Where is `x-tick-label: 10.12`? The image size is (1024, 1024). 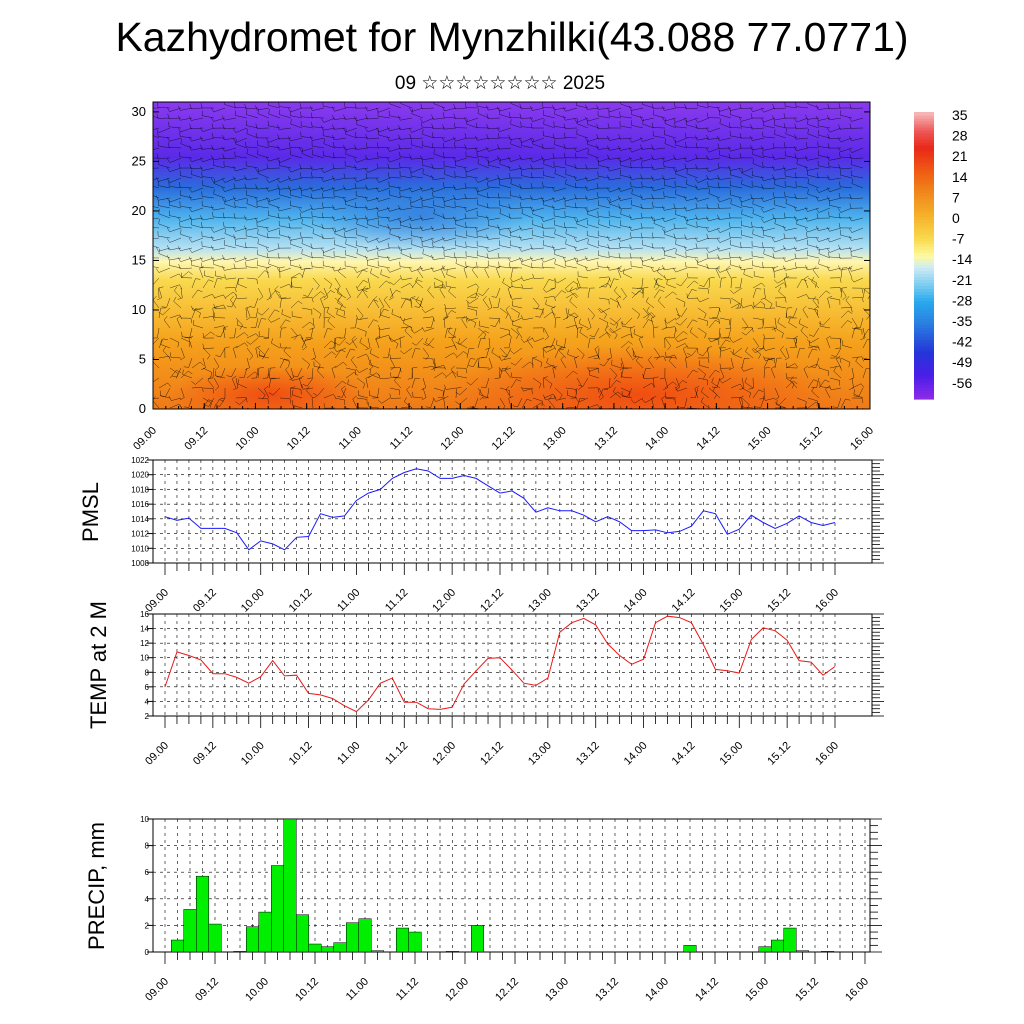
x-tick-label: 10.12 is located at coordinates (299, 439).